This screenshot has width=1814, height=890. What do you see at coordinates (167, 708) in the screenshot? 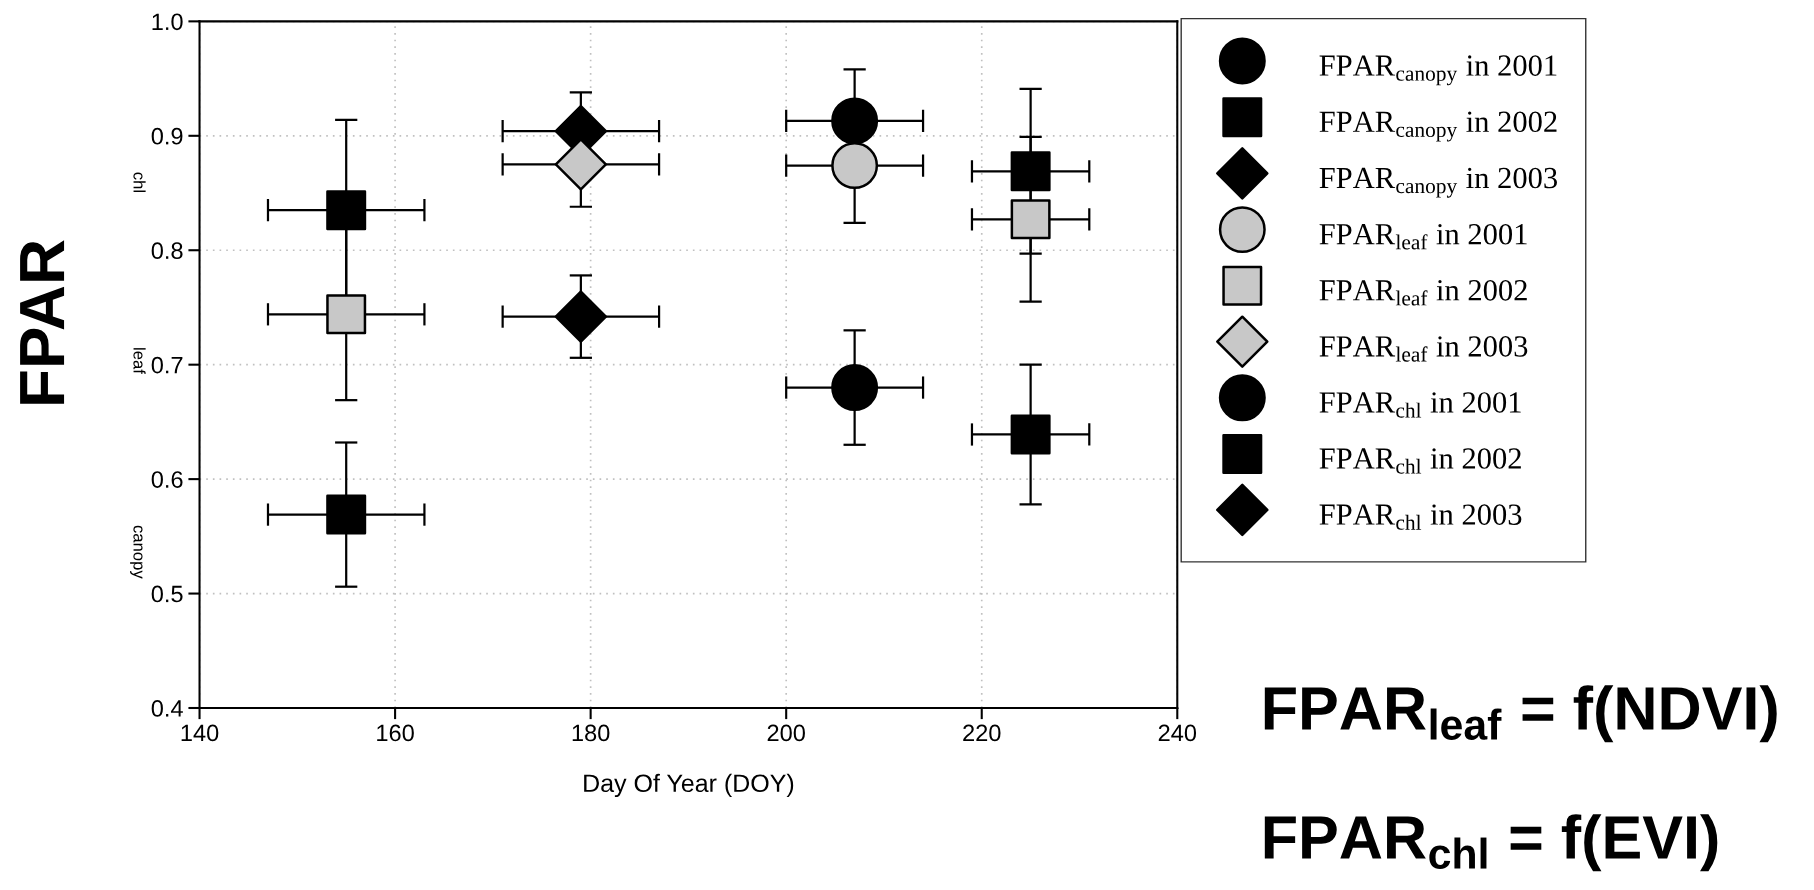
I see `y-tick-label: 0.4` at bounding box center [167, 708].